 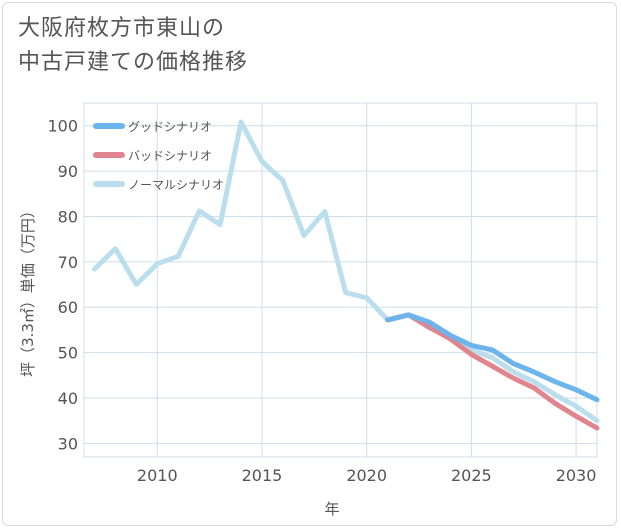 What do you see at coordinates (366, 475) in the screenshot?
I see `x-tick-label: 2020` at bounding box center [366, 475].